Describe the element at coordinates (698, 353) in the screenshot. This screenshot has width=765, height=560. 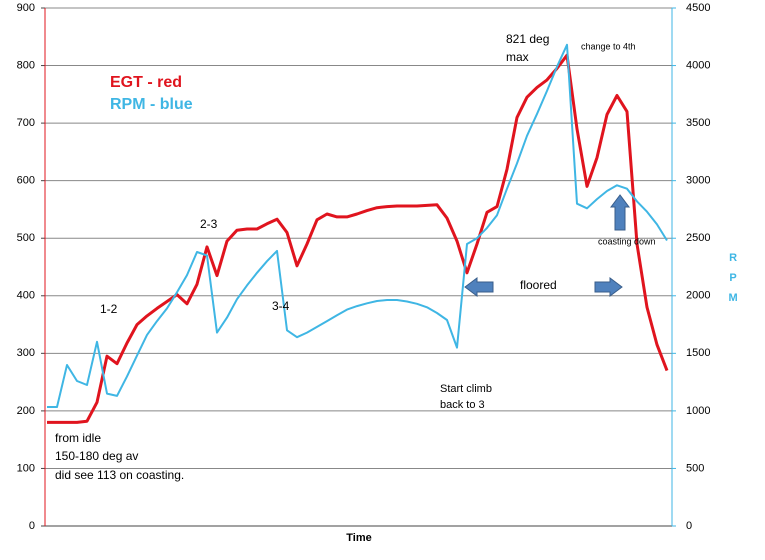
I see `y2-tick-label: 1500` at that location.